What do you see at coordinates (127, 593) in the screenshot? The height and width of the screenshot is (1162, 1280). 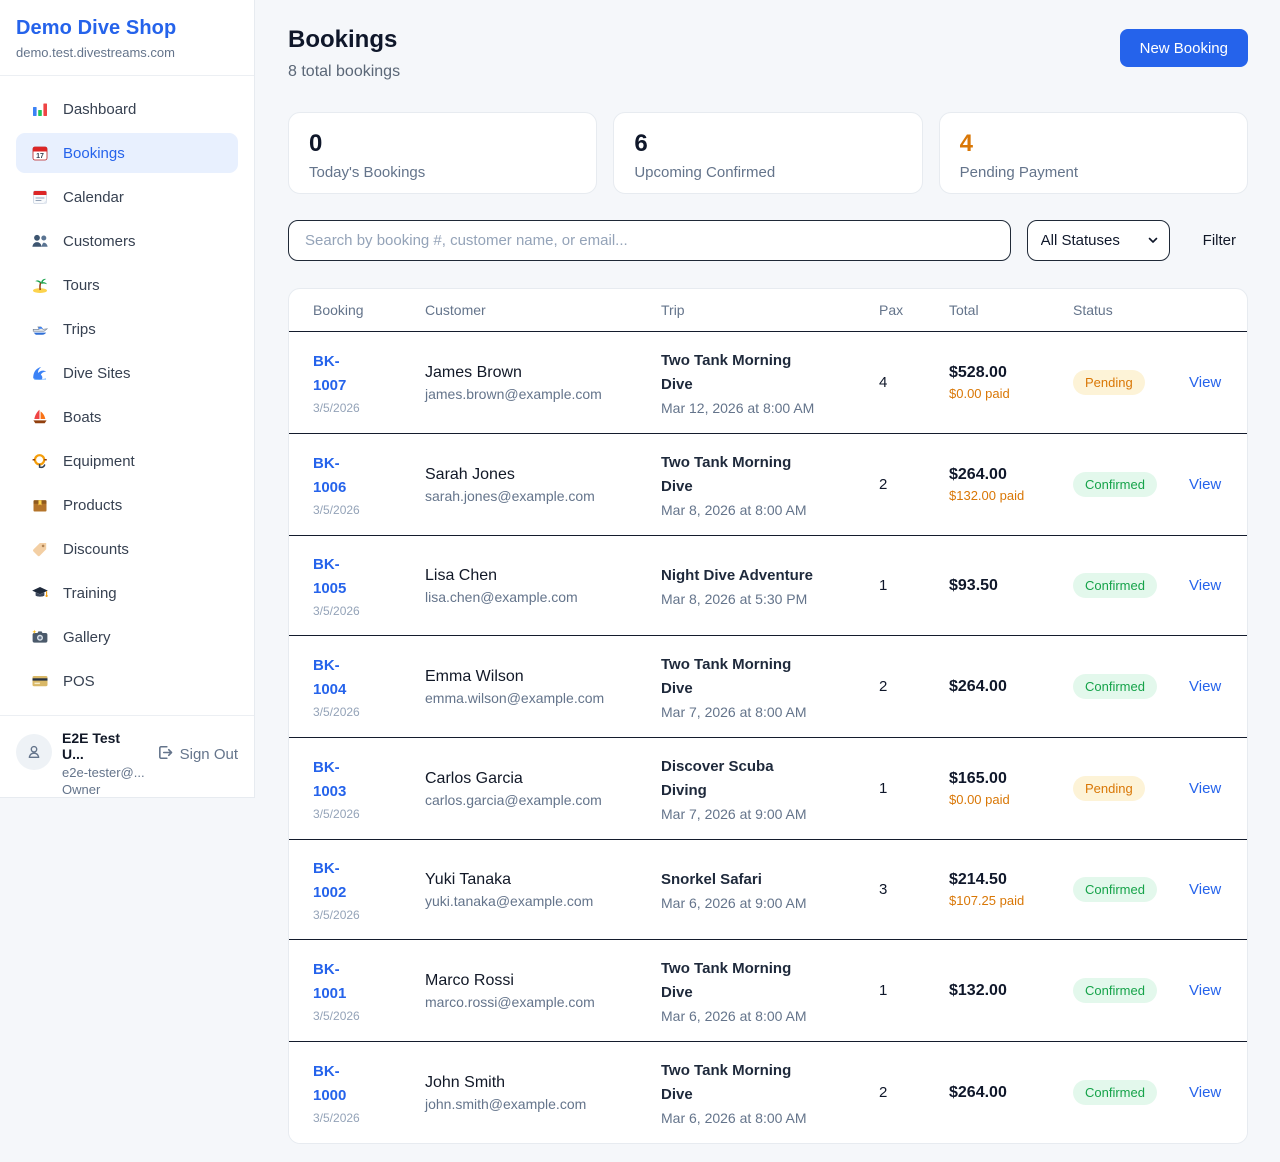 I see `sidebar-item-training: Training` at bounding box center [127, 593].